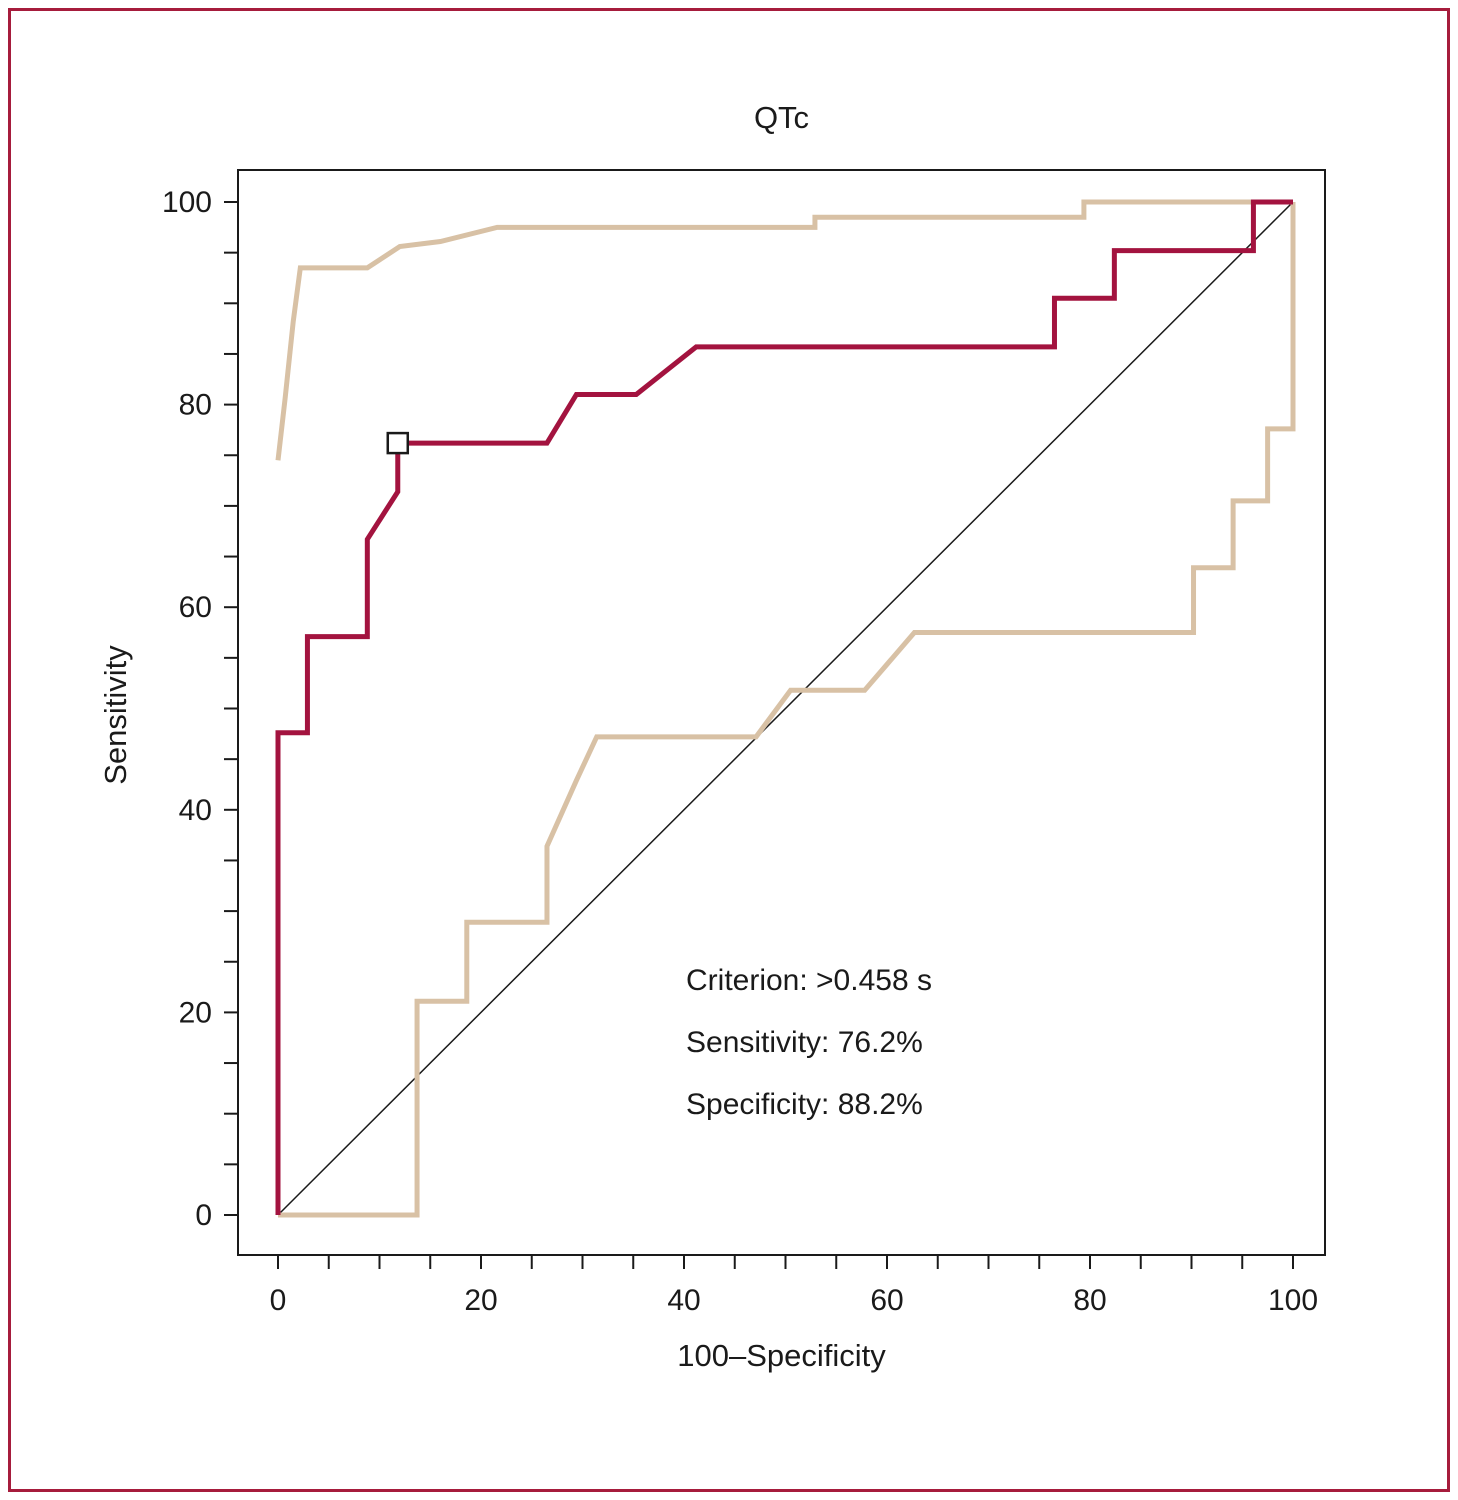 The width and height of the screenshot is (1458, 1500). I want to click on annotation-sensitivity: Sensitivity: 76.2%, so click(804, 1042).